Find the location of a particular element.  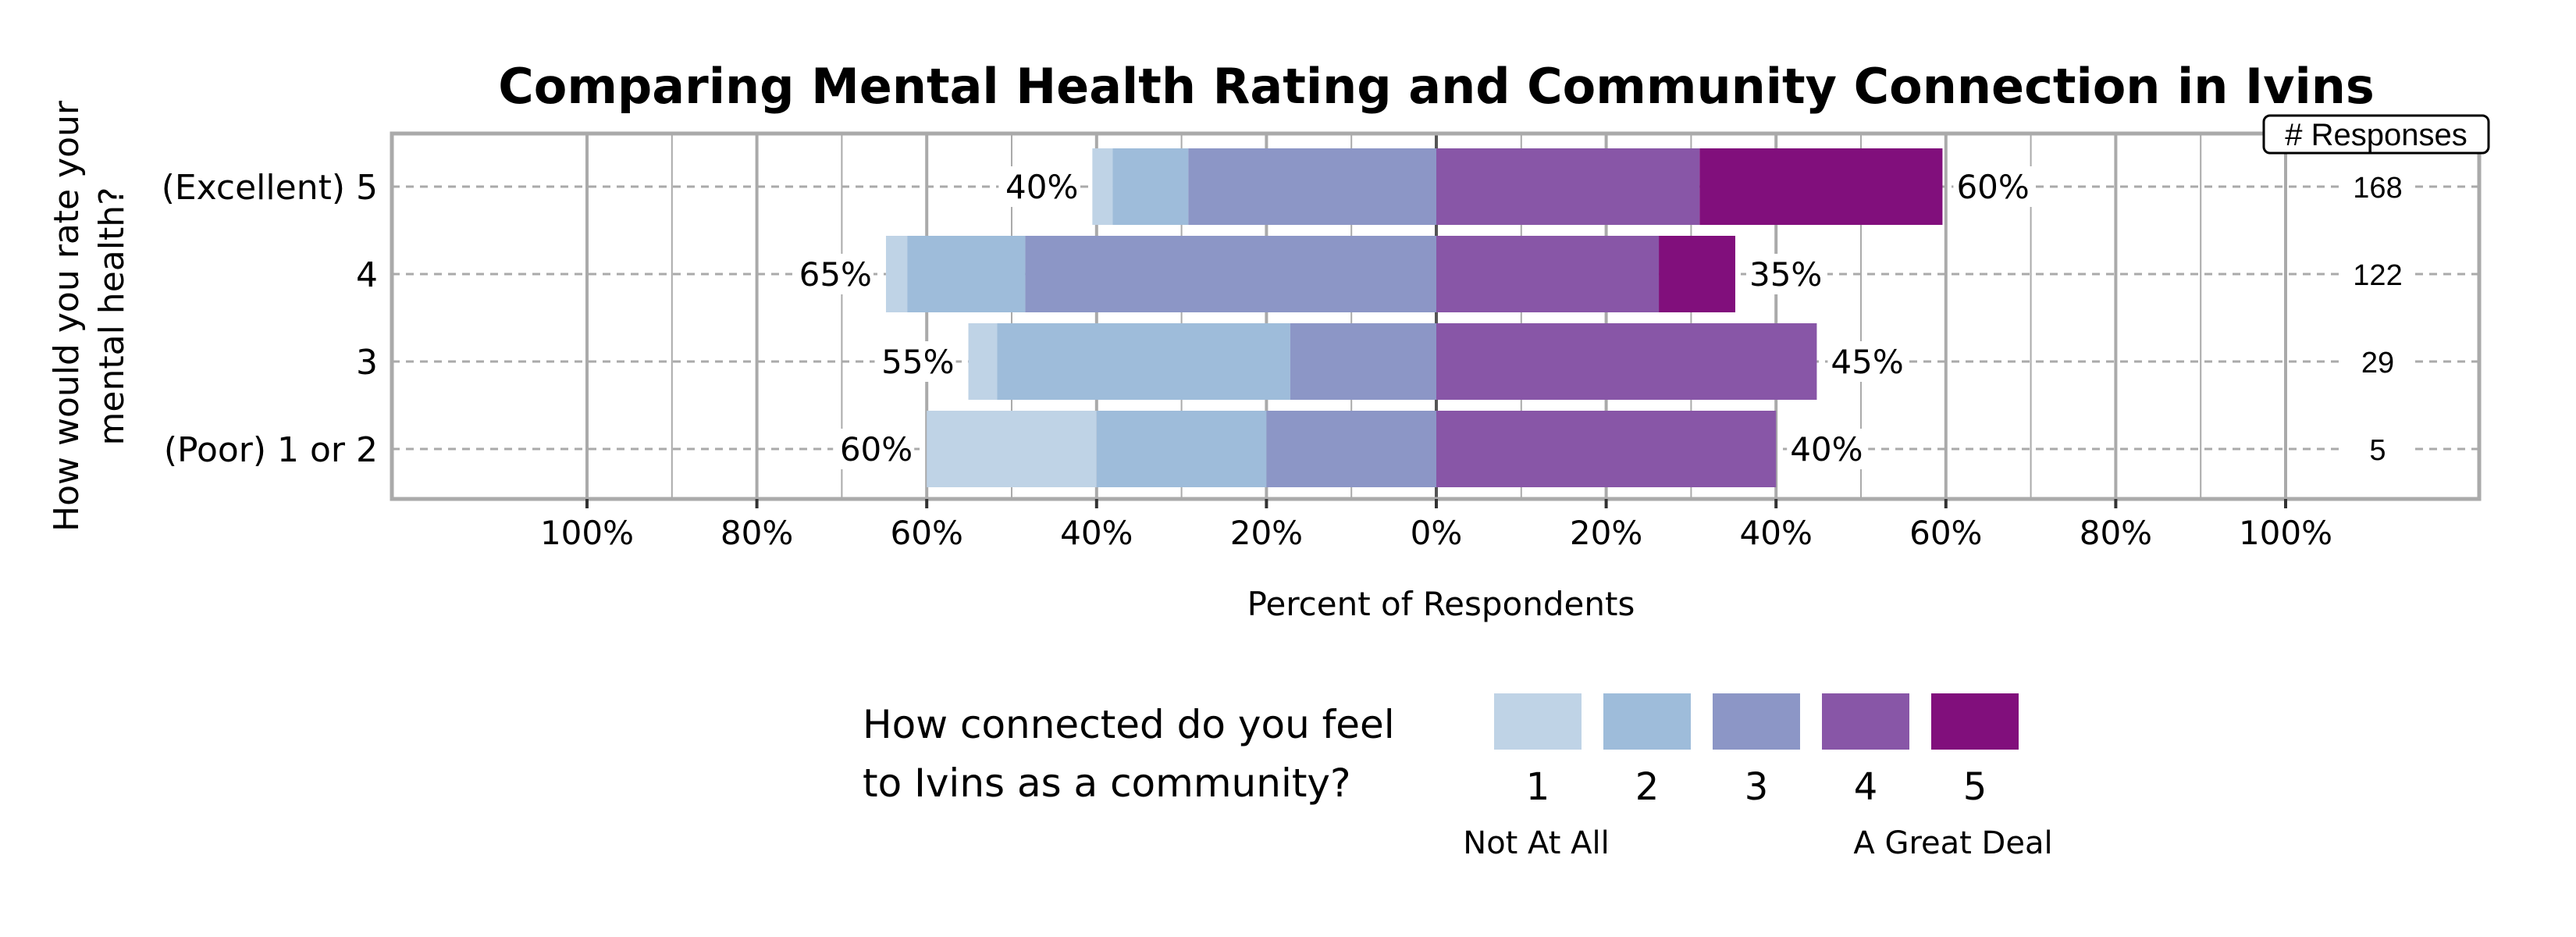

legend-low-label: Not At All is located at coordinates (1536, 843).